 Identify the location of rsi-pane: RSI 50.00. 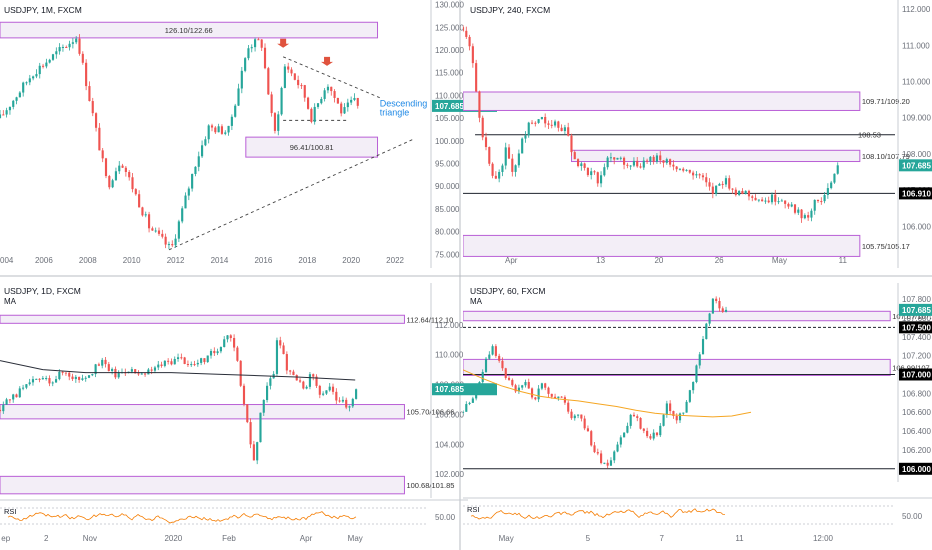
(234, 512).